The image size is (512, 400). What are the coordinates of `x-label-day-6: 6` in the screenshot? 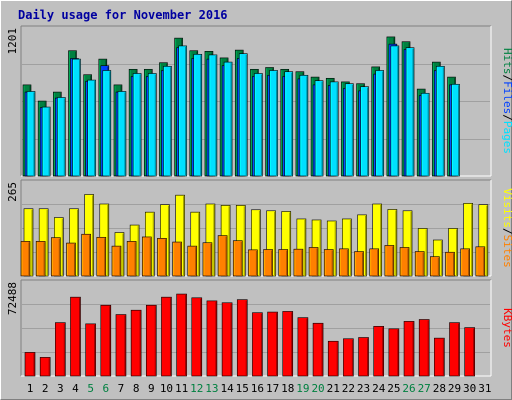 It's located at (105, 388).